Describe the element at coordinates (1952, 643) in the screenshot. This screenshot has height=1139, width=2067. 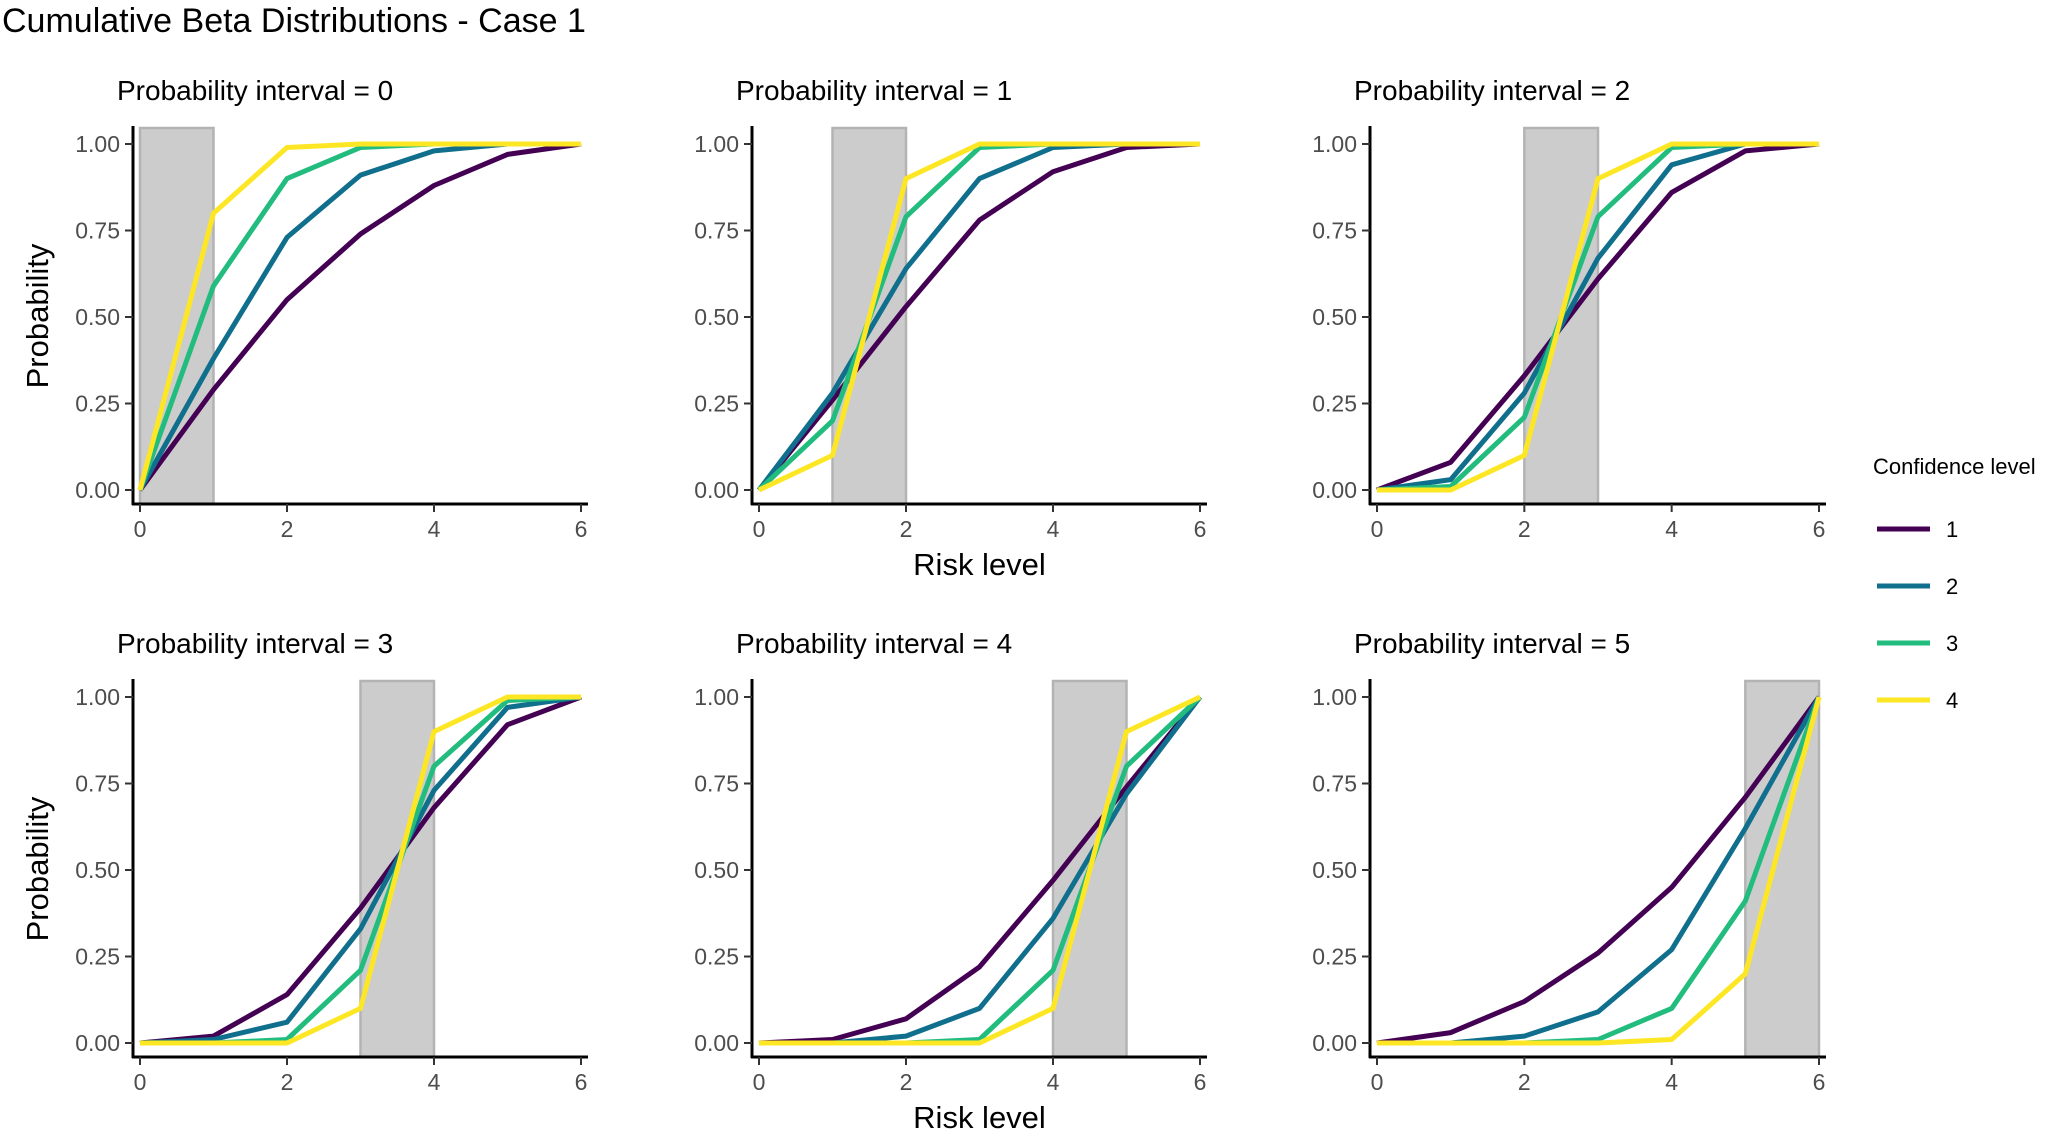
I see `legend-label: 3` at that location.